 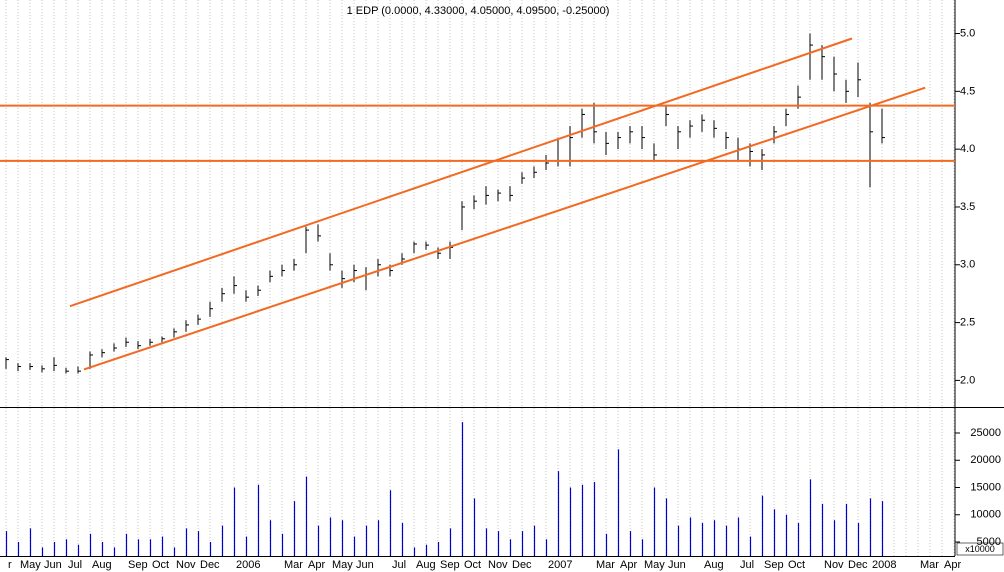 I want to click on x-tick-label: 2008, so click(x=884, y=565).